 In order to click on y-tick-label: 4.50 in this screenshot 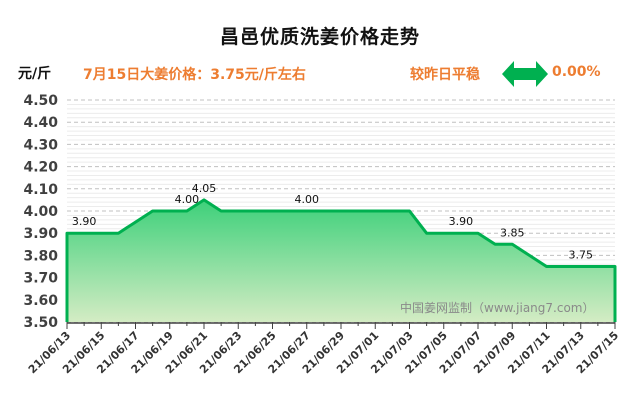, I will do `click(40, 101)`.